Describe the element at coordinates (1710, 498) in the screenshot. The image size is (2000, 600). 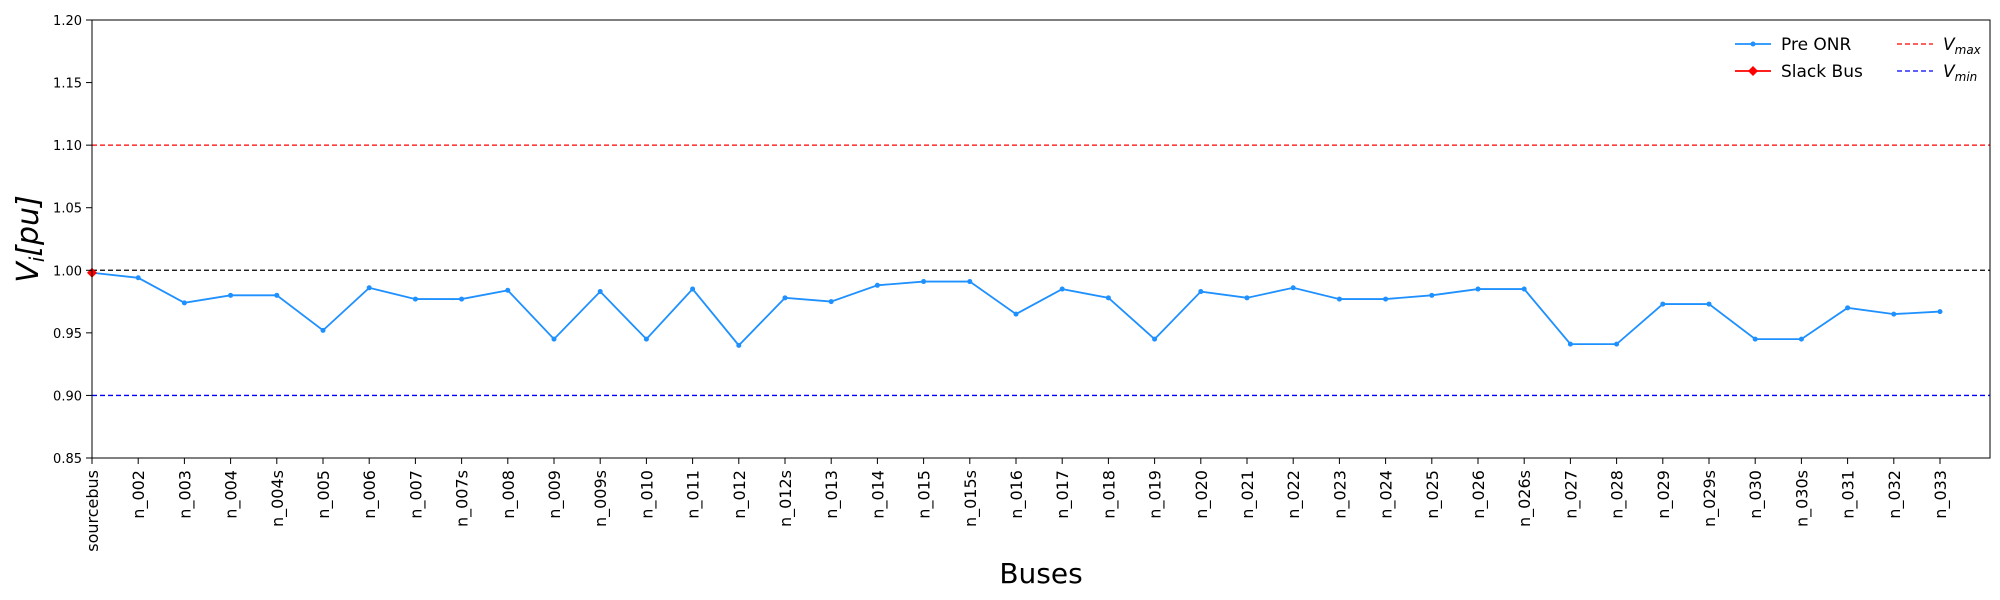
I see `x-tick-label: n_029s` at that location.